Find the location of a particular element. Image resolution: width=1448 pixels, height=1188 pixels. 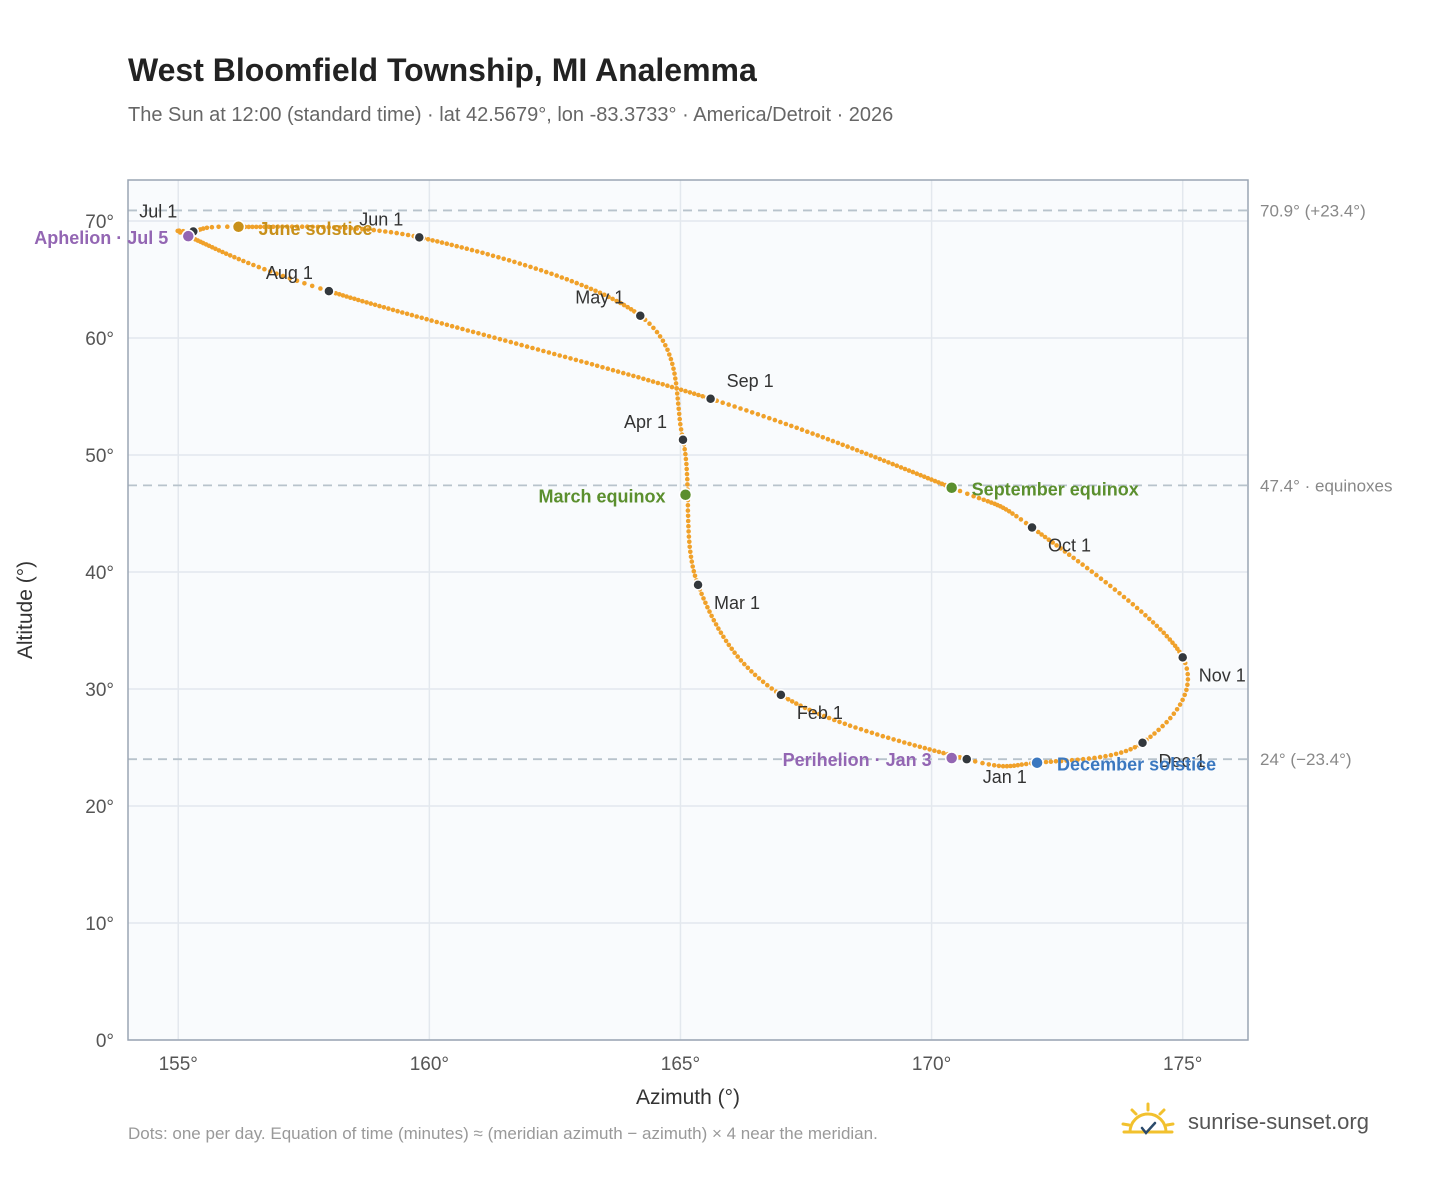

month-marker is located at coordinates (710, 399).